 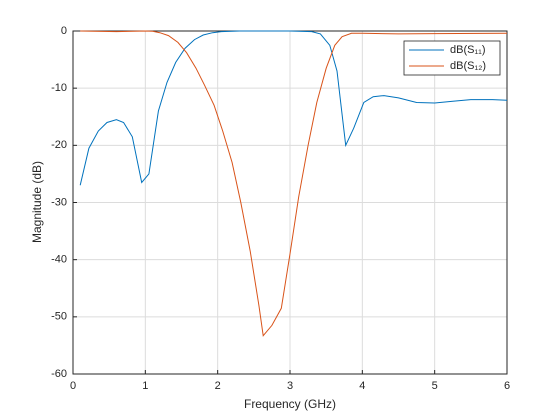 What do you see at coordinates (59, 145) in the screenshot?
I see `y-tick-label: -20` at bounding box center [59, 145].